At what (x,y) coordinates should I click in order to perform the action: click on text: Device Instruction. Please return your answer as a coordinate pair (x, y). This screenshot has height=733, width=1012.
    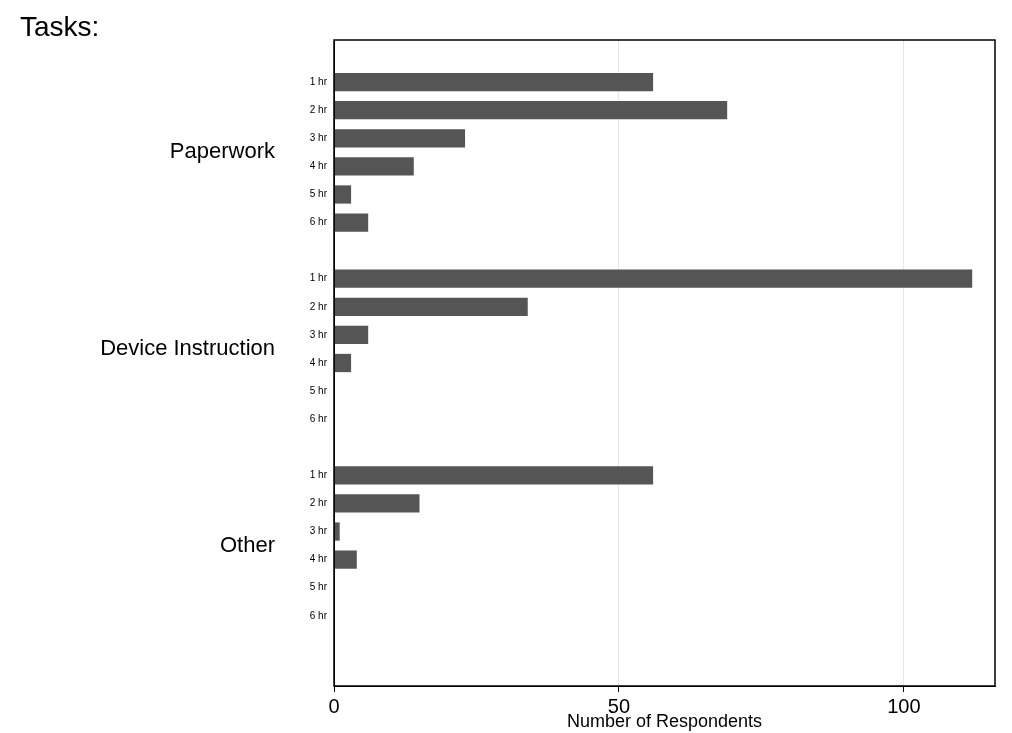
    Looking at the image, I should click on (187, 348).